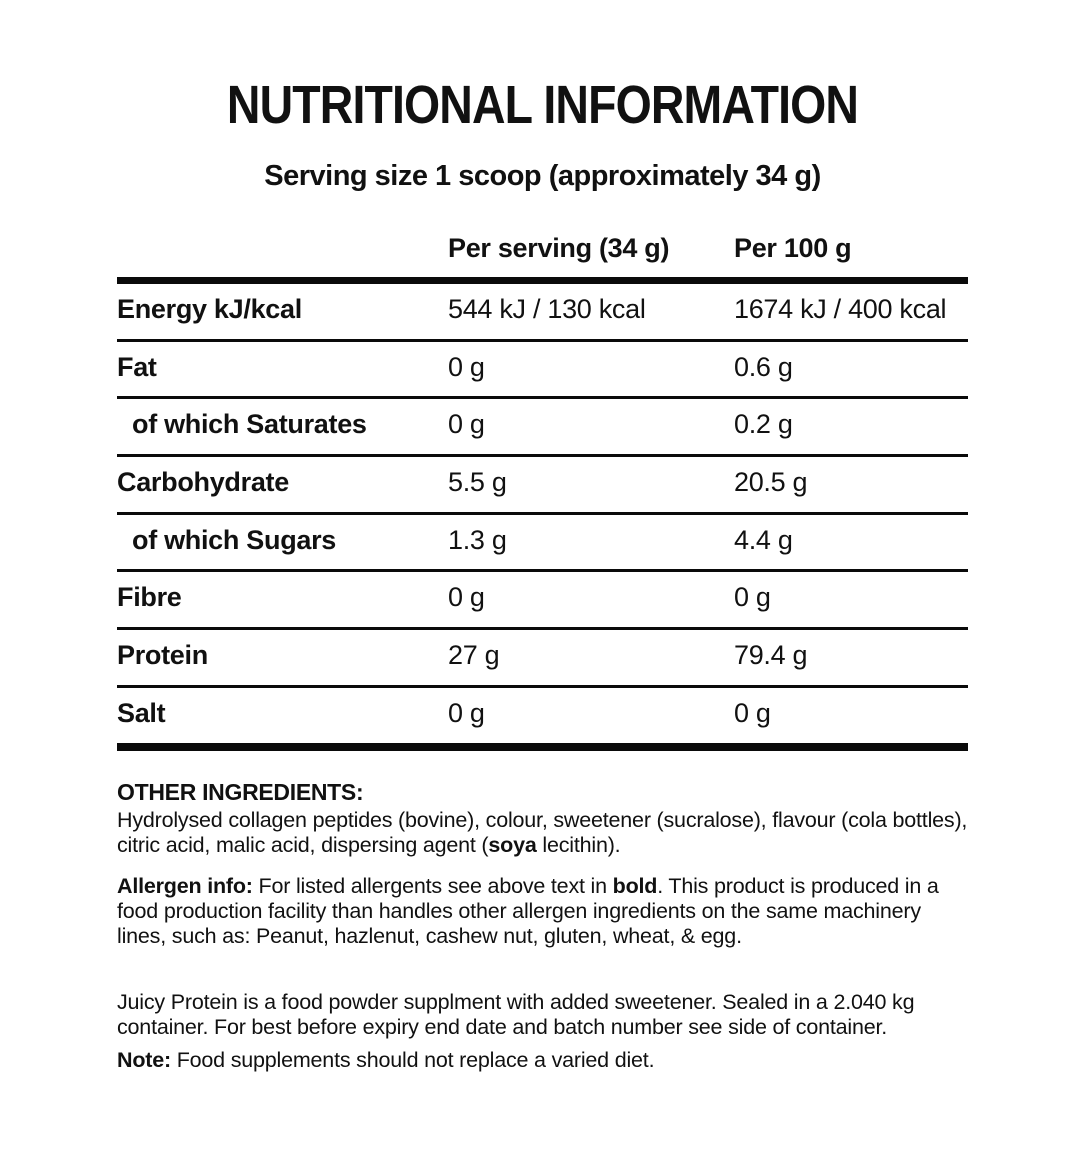 Image resolution: width=1080 pixels, height=1158 pixels. I want to click on nutrient-label: Protein, so click(162, 655).